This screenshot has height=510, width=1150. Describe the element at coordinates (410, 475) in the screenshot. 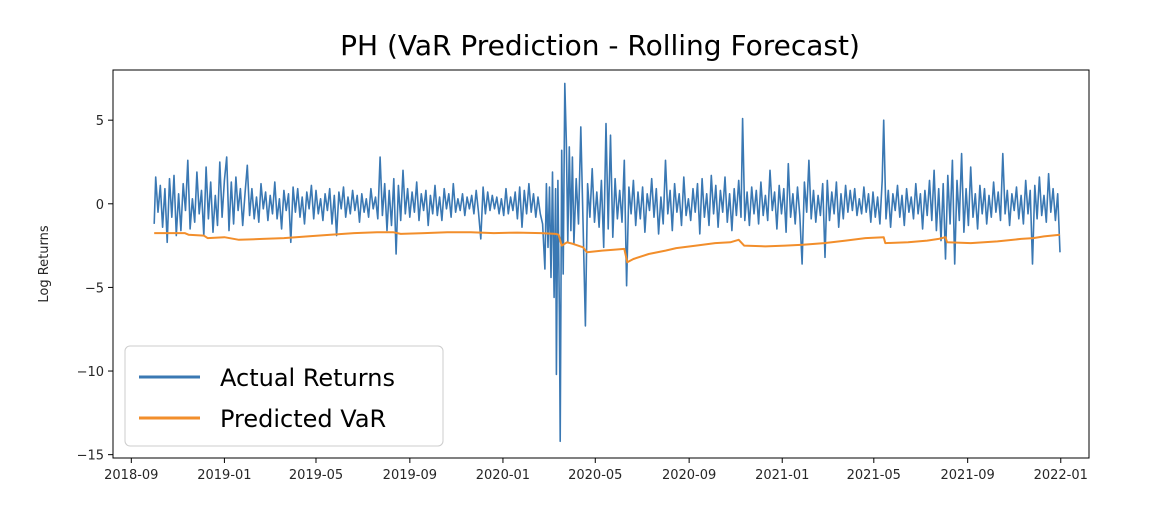

I see `x-tick-label: 2019-09` at that location.